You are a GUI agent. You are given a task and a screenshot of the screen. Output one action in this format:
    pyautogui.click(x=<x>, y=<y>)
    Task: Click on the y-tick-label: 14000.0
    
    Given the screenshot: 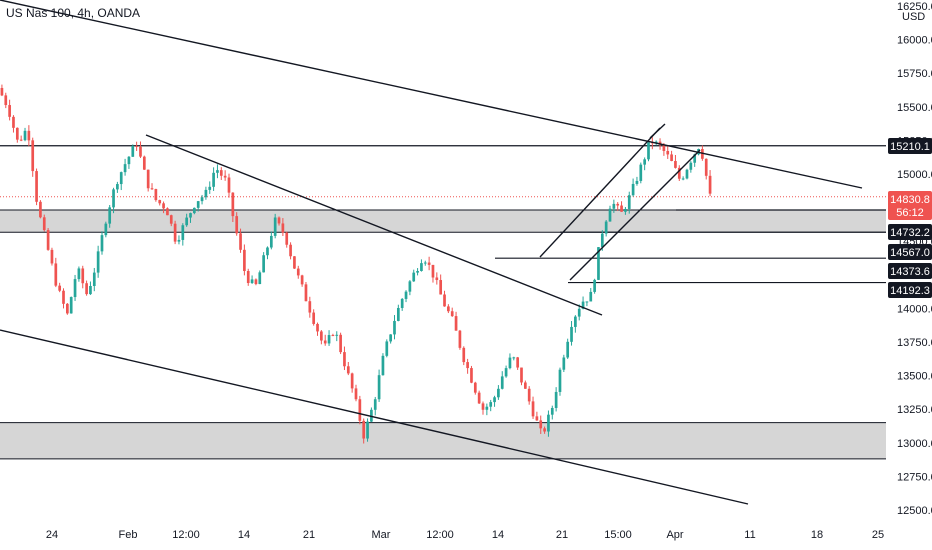 What is the action you would take?
    pyautogui.click(x=914, y=309)
    